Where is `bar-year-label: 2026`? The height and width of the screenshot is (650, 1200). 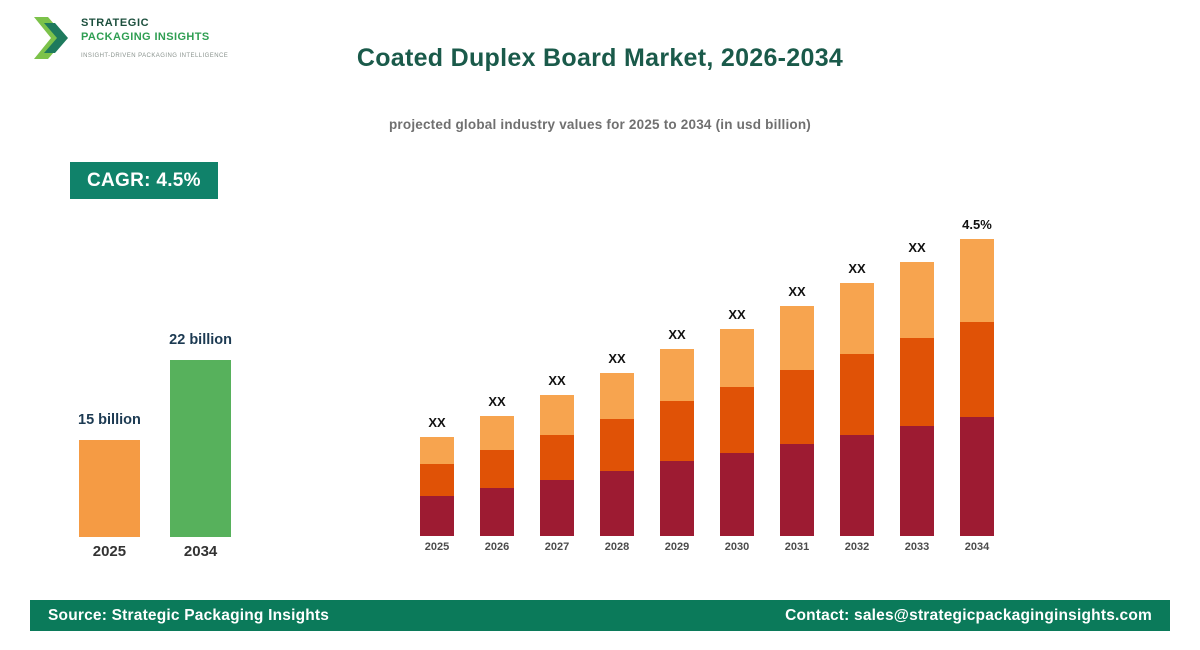
bar-year-label: 2026 is located at coordinates (497, 547).